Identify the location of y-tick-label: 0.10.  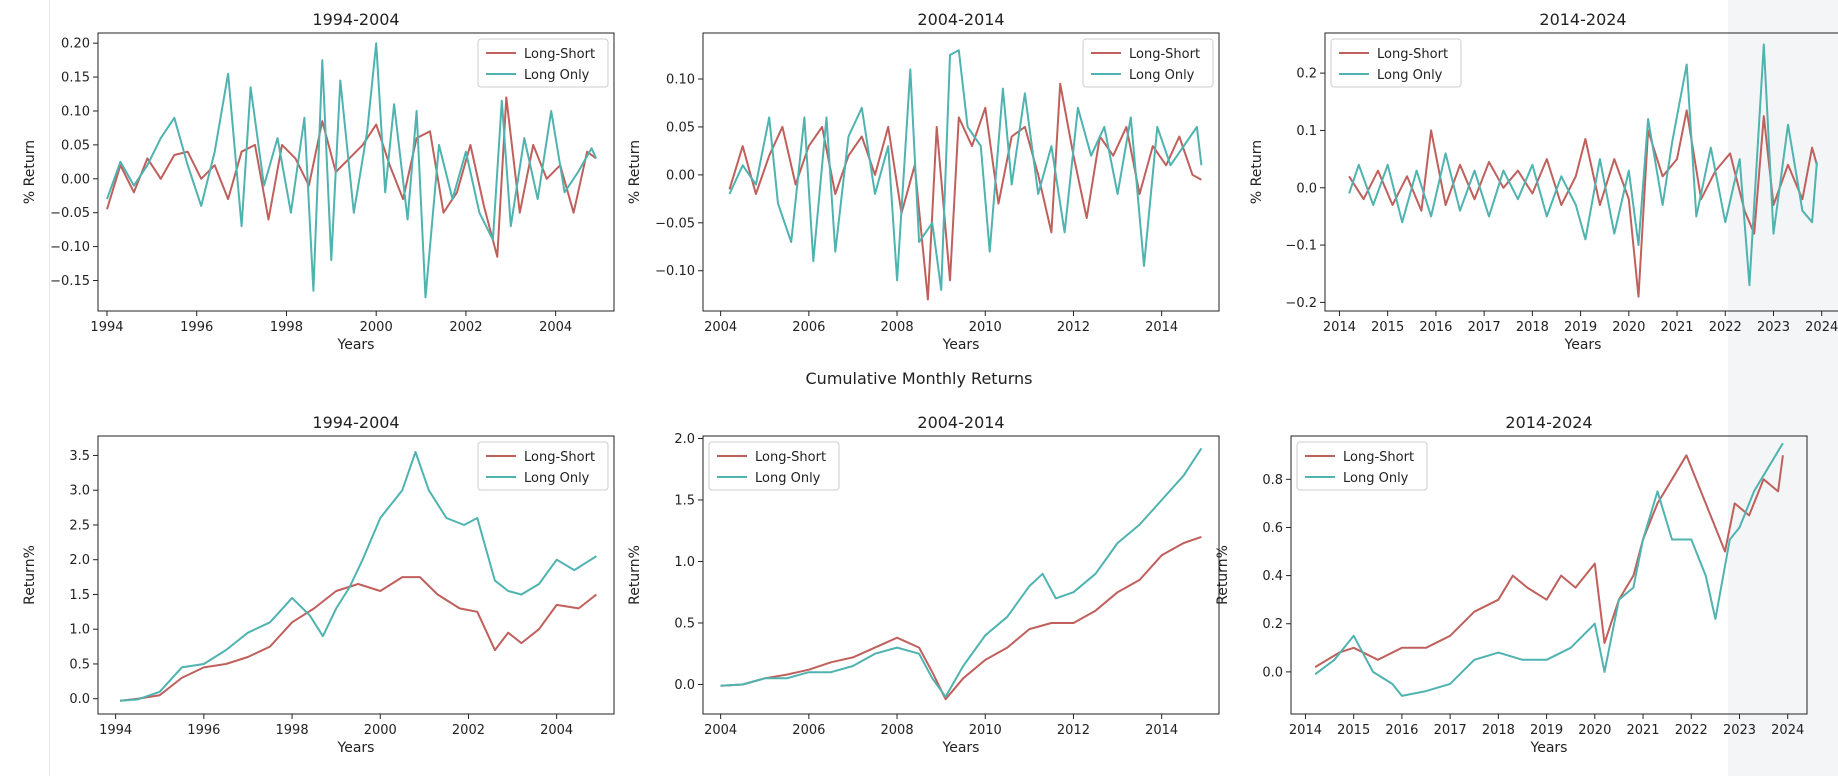
(680, 80).